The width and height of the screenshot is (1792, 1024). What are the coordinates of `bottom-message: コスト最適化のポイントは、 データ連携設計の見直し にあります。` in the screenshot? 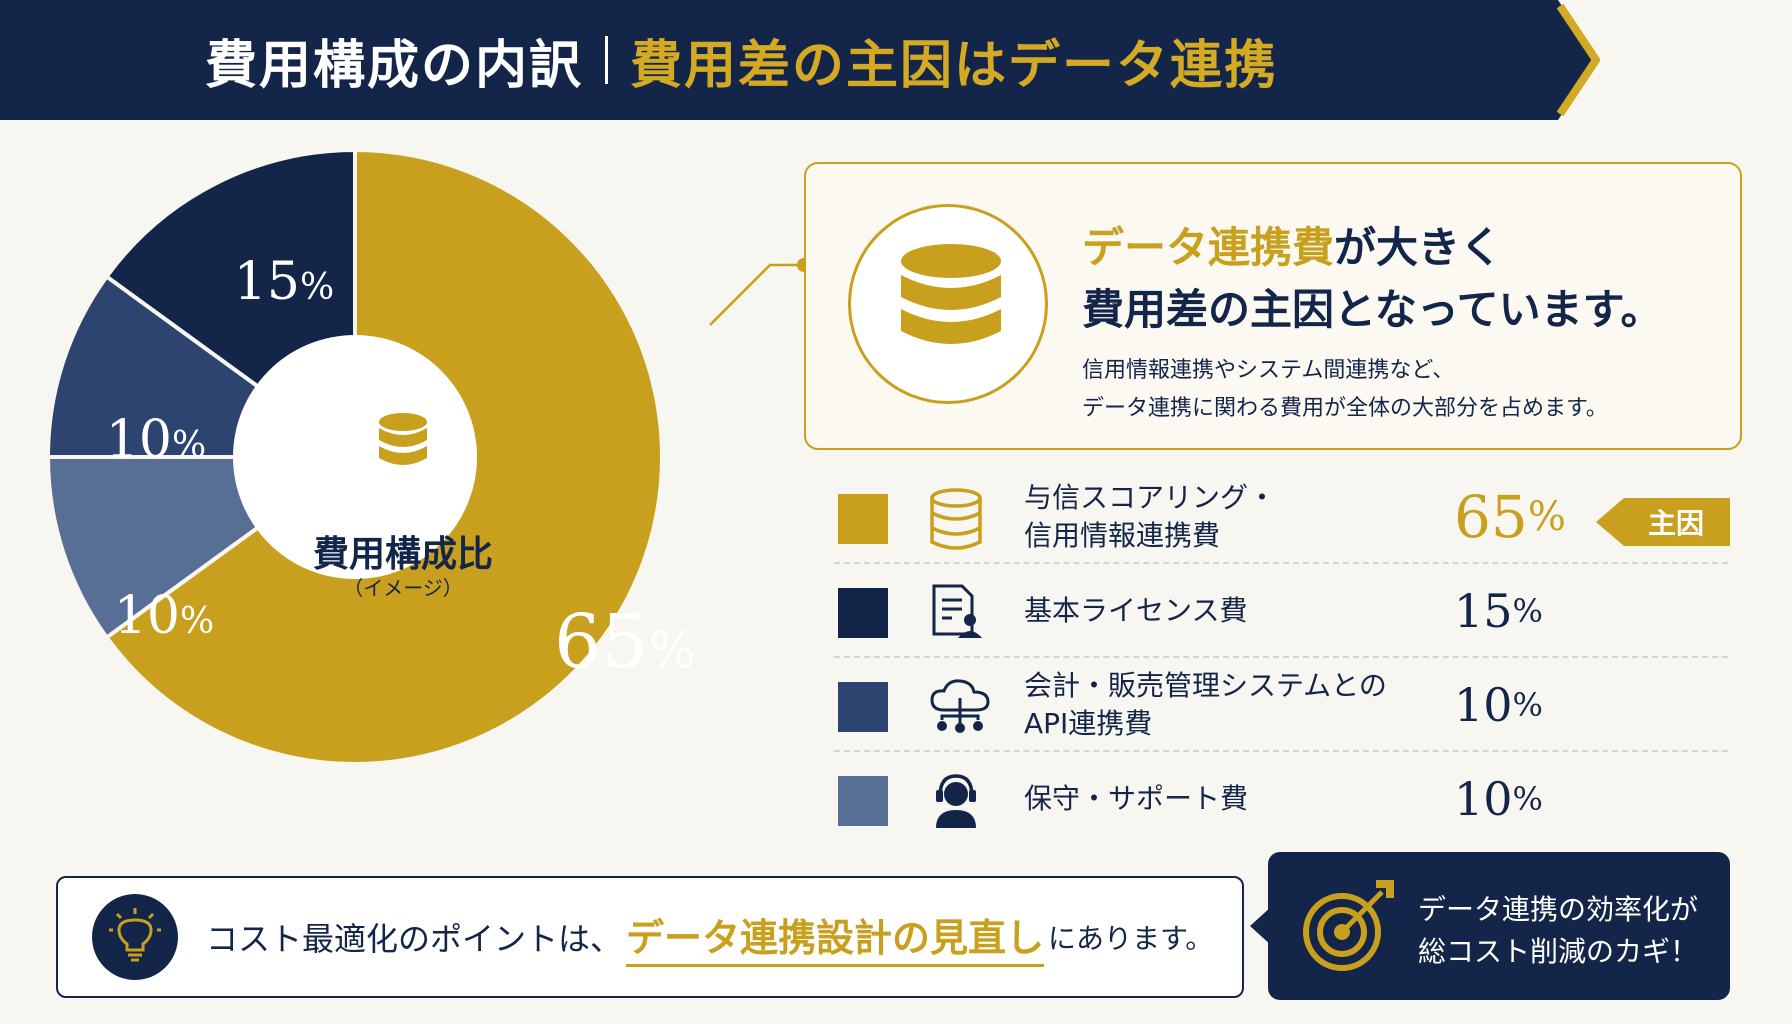 It's located at (709, 937).